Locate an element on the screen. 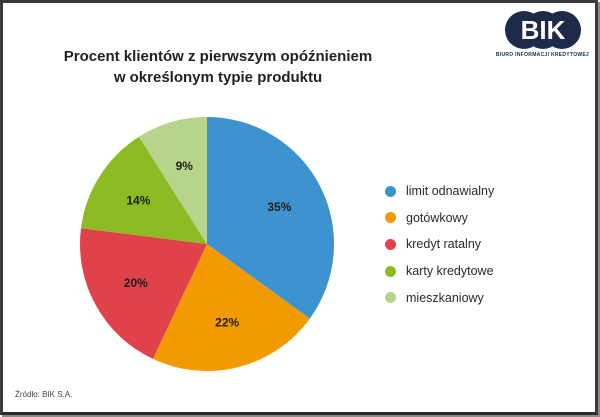 The width and height of the screenshot is (600, 417). pie-slice-label: 22% is located at coordinates (227, 323).